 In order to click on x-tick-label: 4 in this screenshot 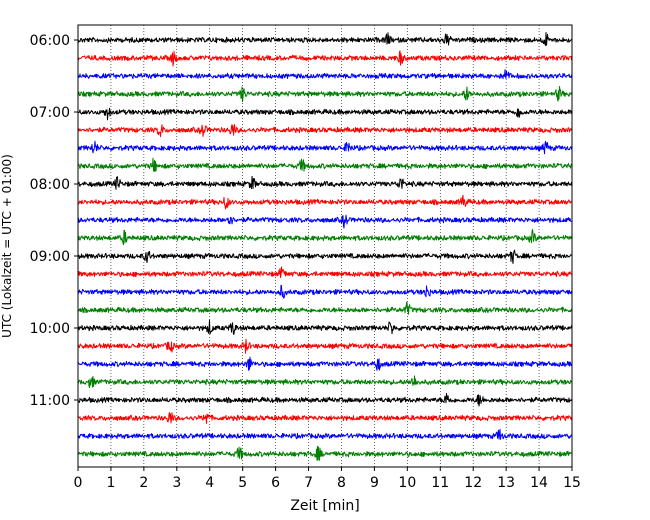, I will do `click(209, 483)`.